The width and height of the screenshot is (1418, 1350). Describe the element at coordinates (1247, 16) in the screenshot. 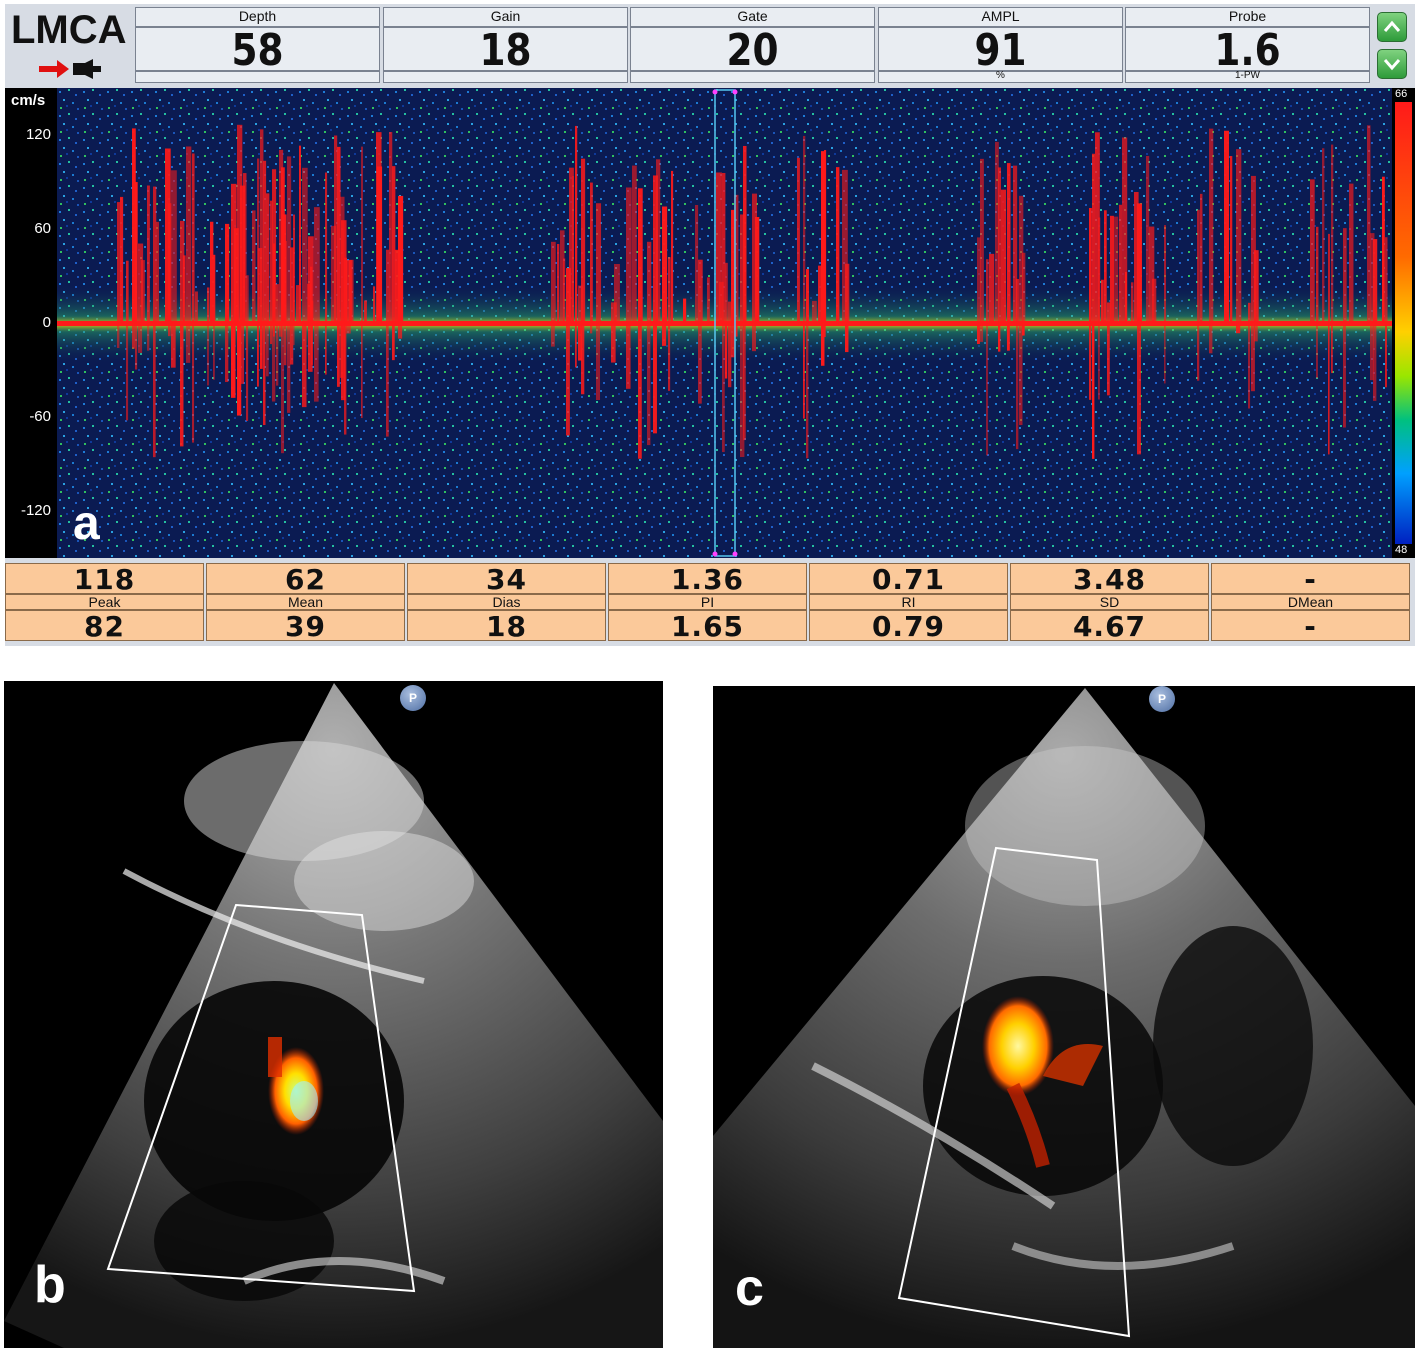

I see `param-label: Probe` at that location.